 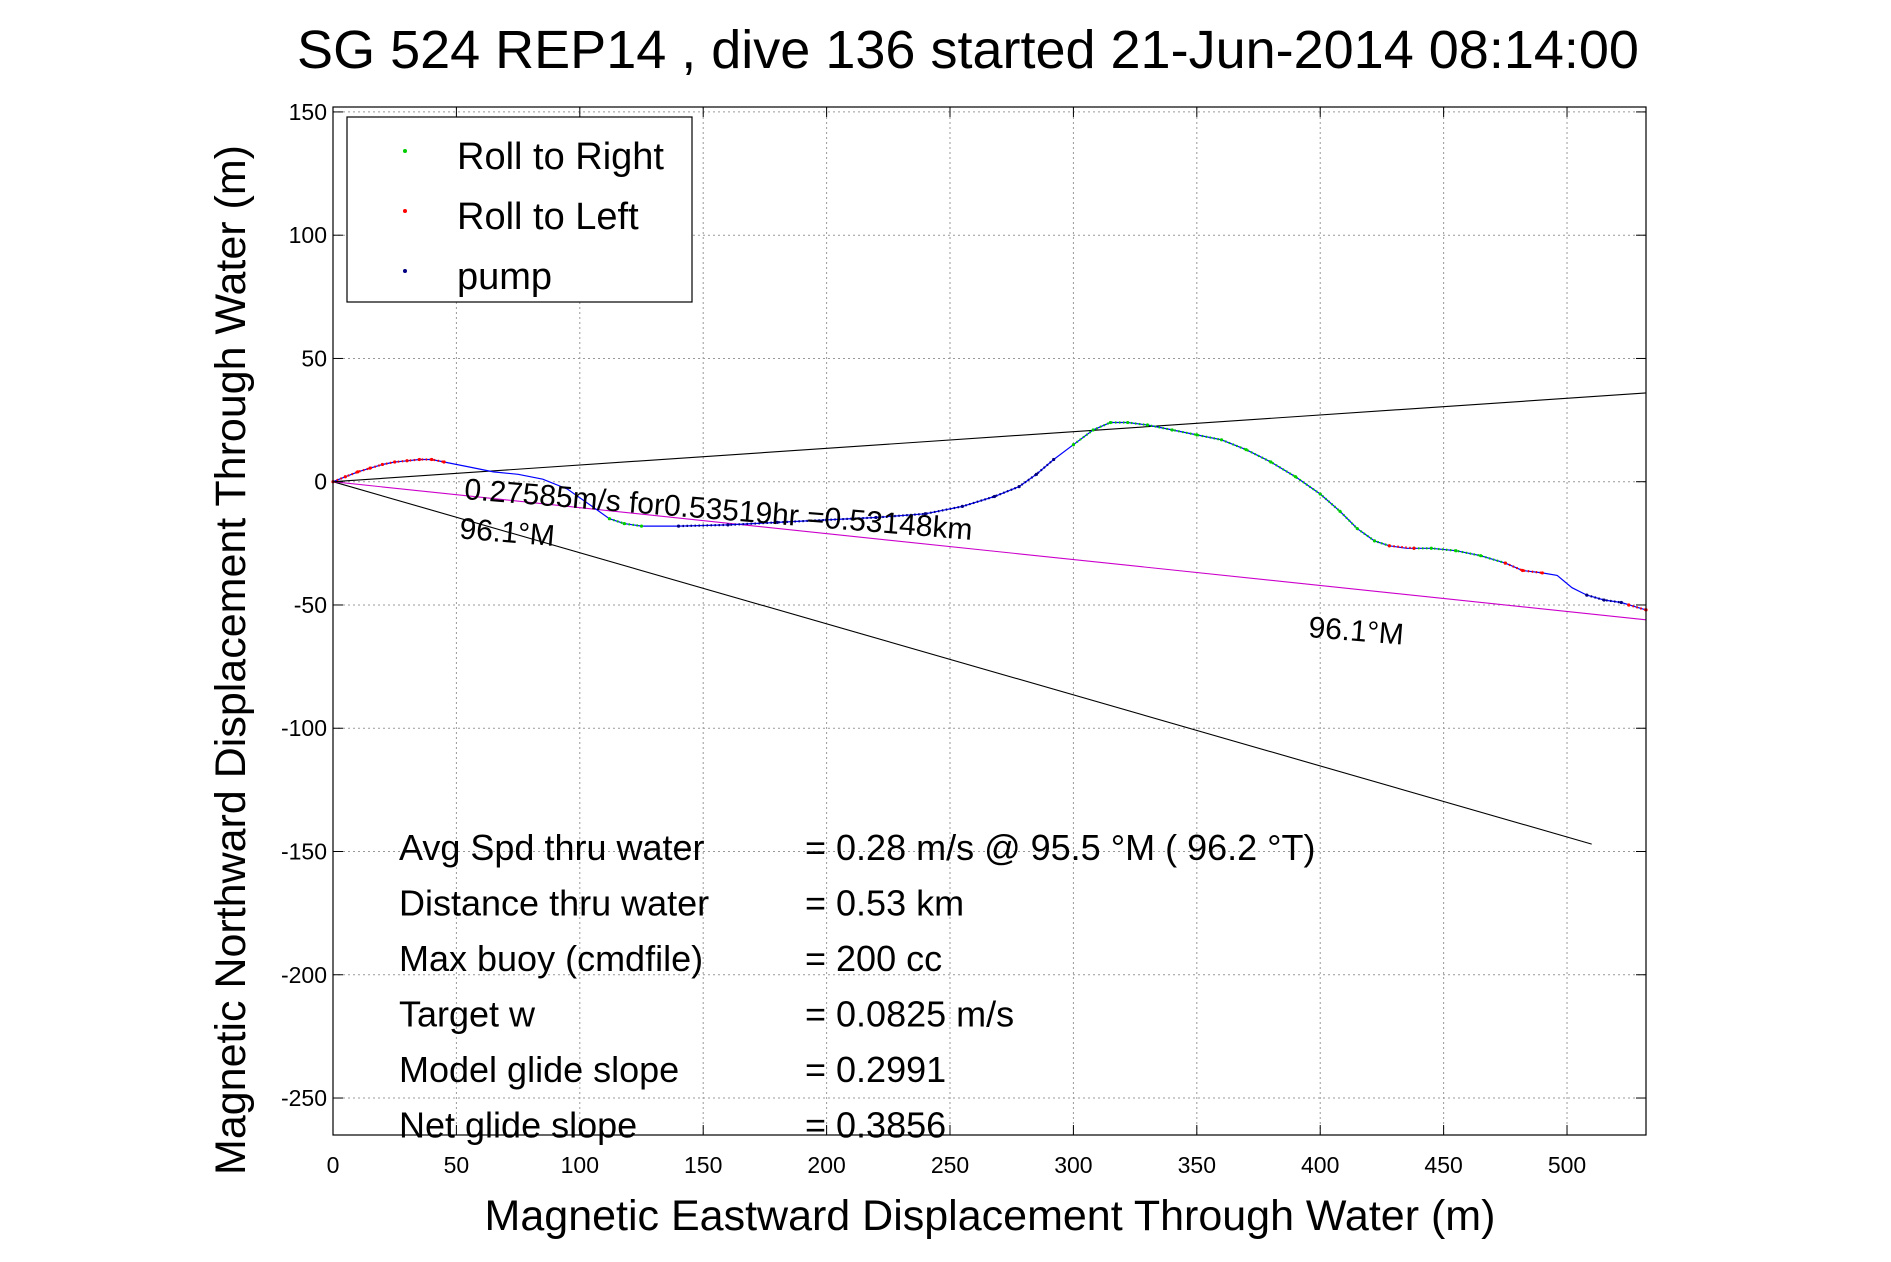 What do you see at coordinates (989, 437) in the screenshot?
I see `reference-line` at bounding box center [989, 437].